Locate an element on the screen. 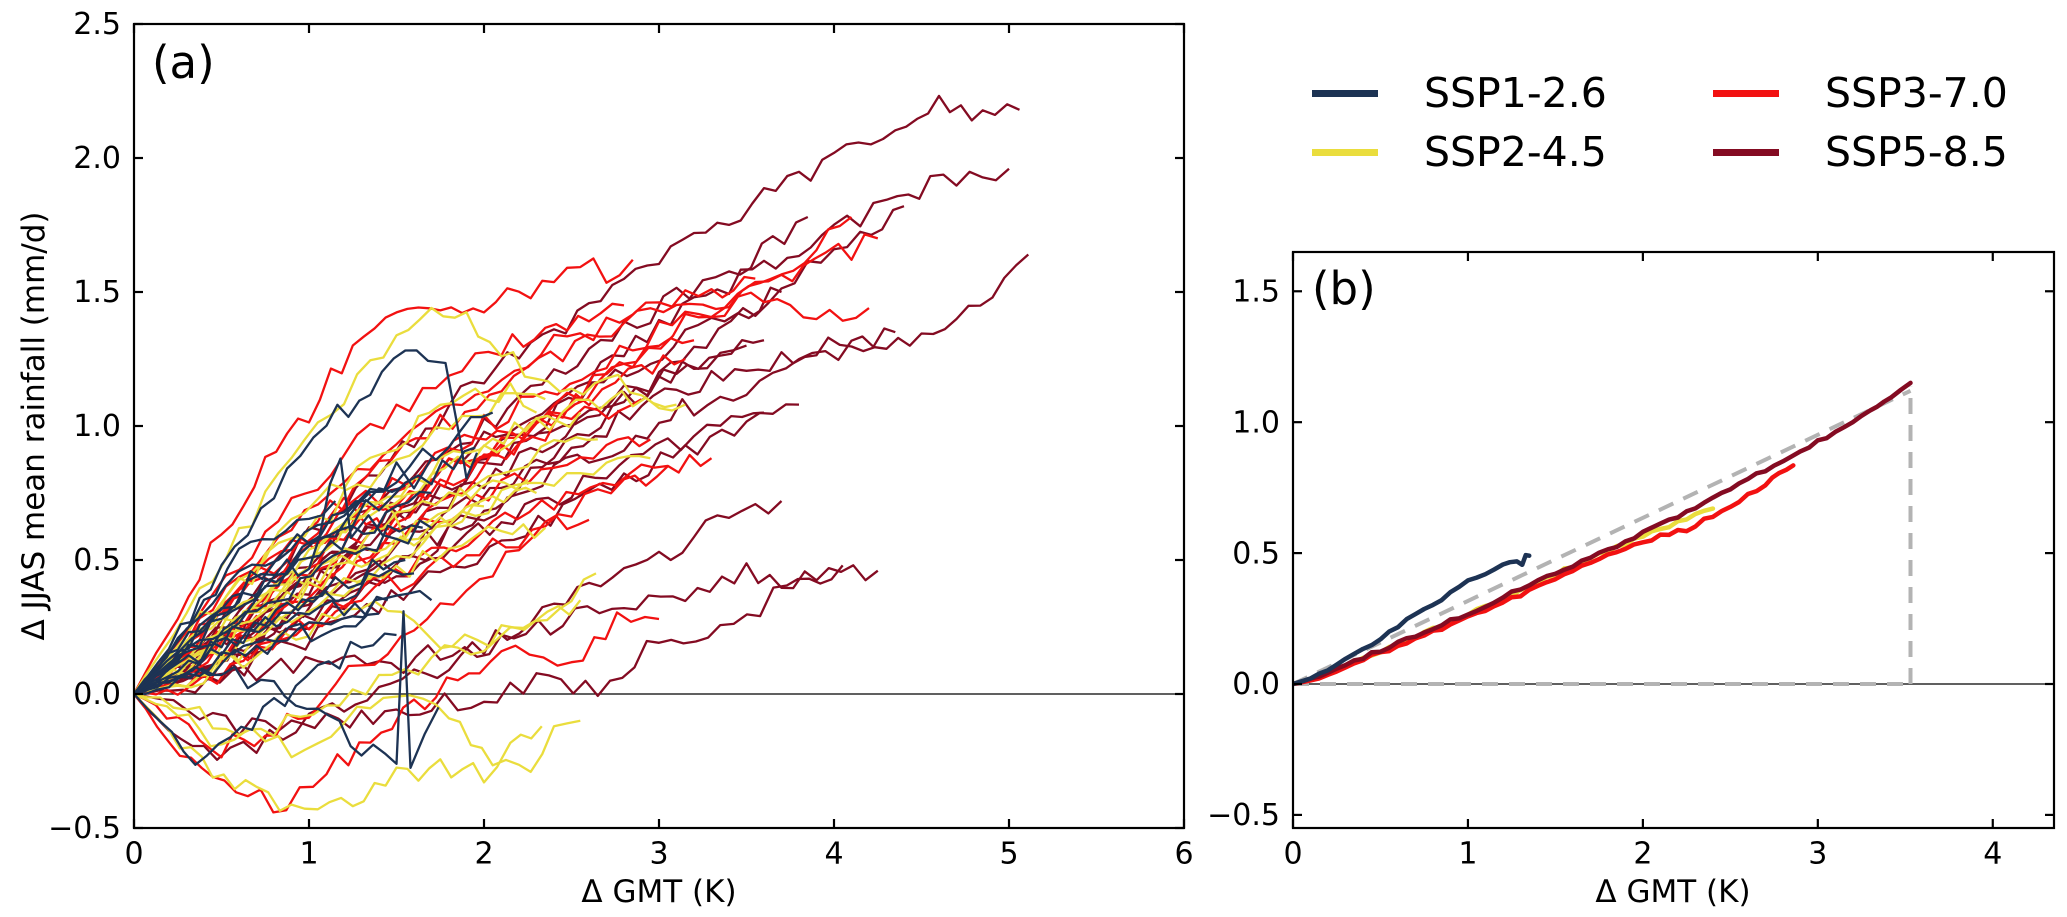 The width and height of the screenshot is (2067, 917). panel-b-xlabel: Δ GMT (K) is located at coordinates (1673, 892).